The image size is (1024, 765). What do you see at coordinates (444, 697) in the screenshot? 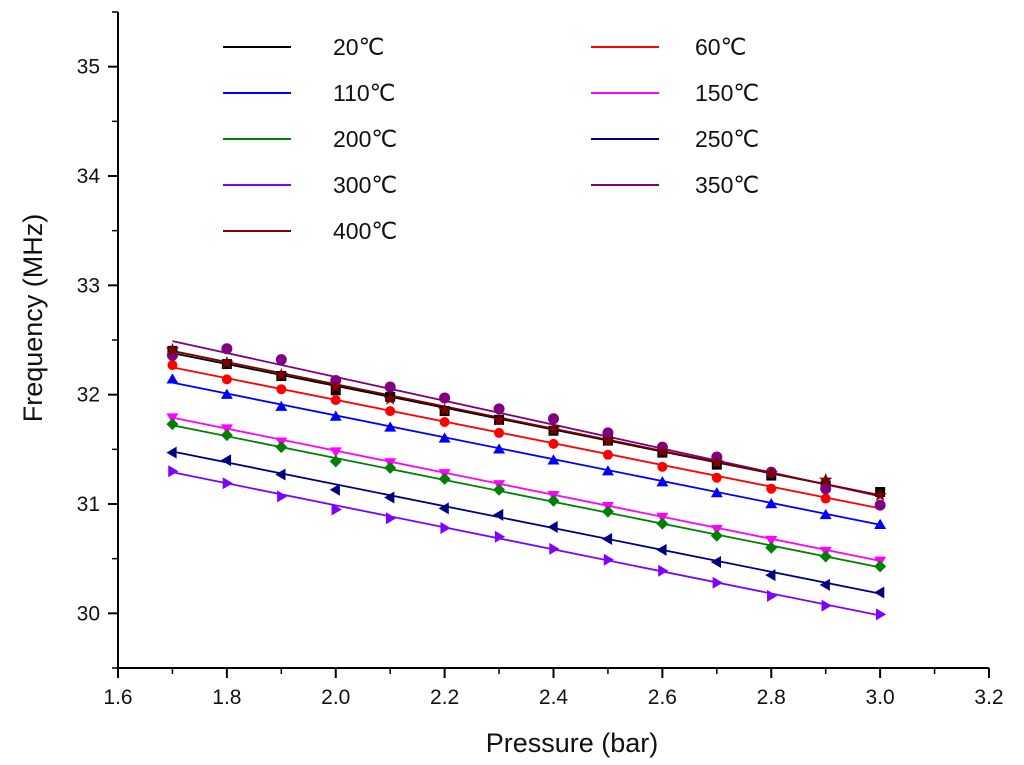
I see `x-tick-label: 2.2` at bounding box center [444, 697].